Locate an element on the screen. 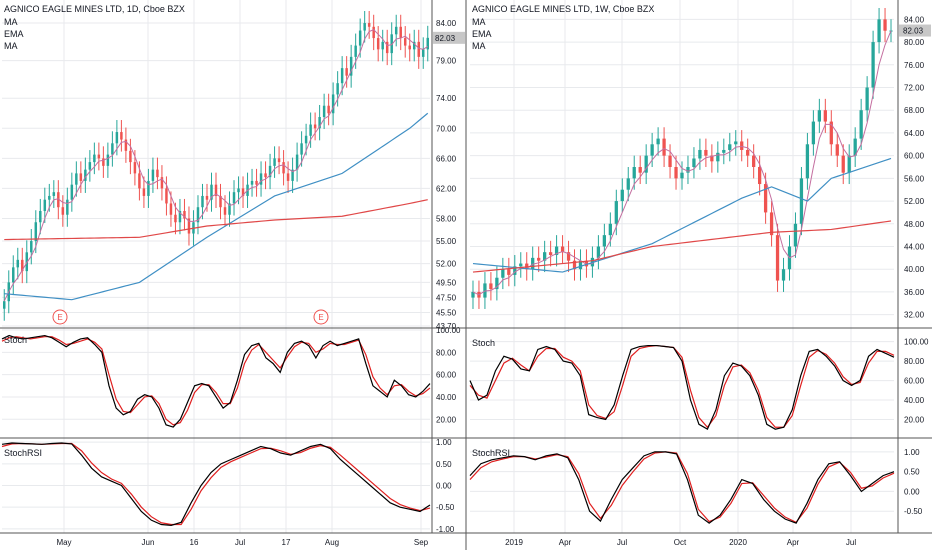  stoch-axis-tick: 60.00 is located at coordinates (446, 375).